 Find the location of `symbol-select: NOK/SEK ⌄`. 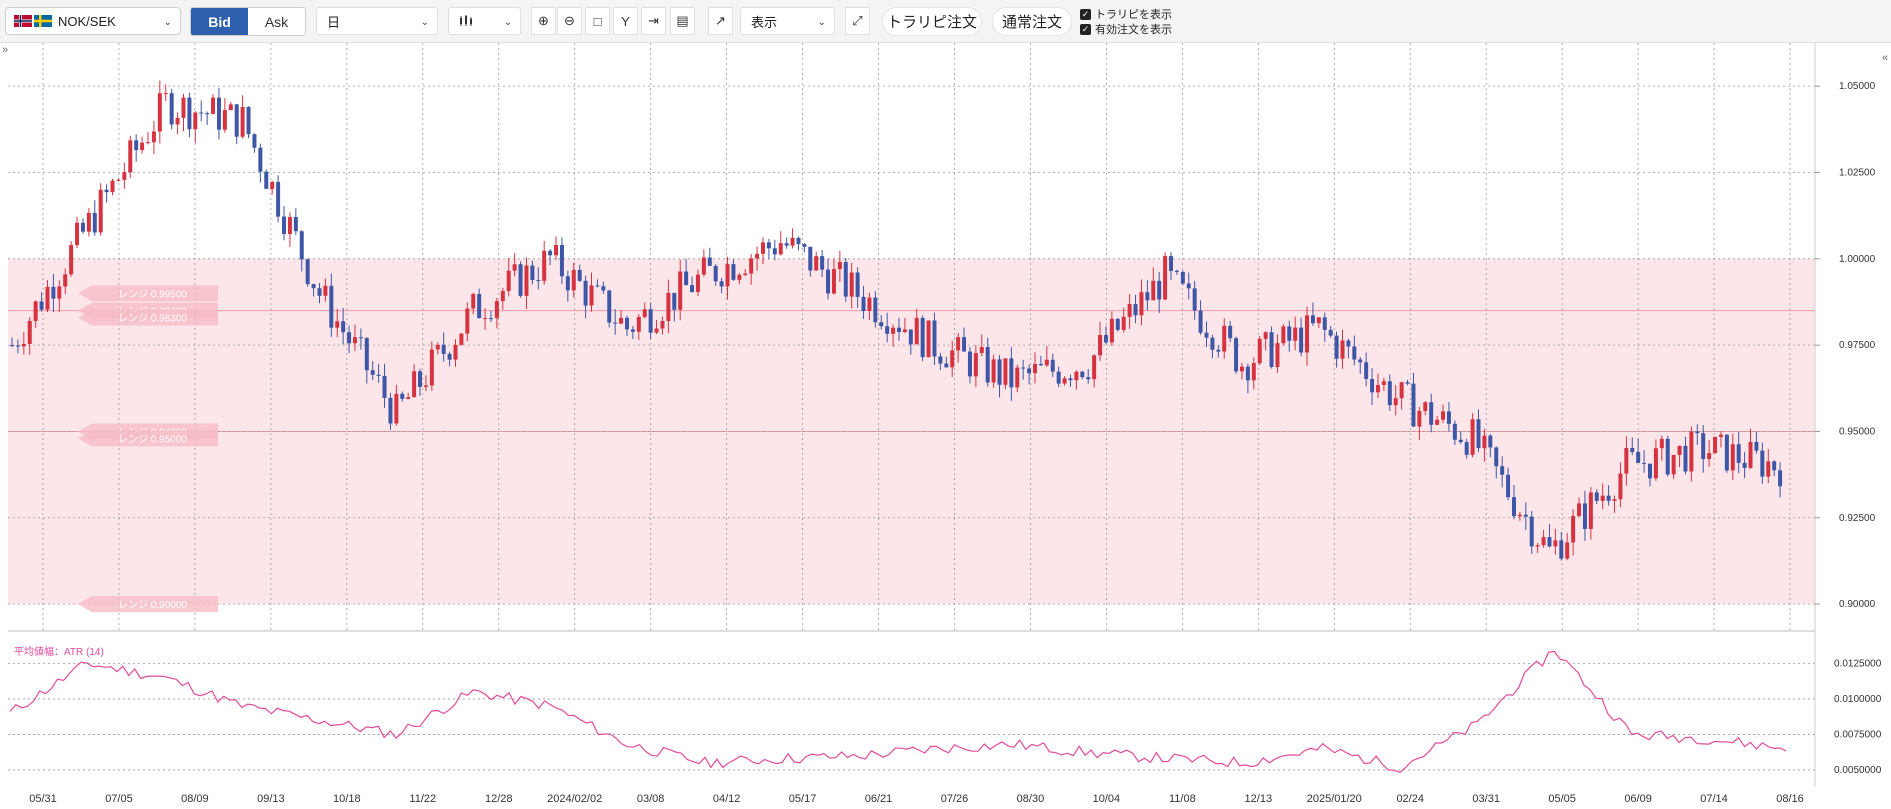

symbol-select: NOK/SEK ⌄ is located at coordinates (93, 21).